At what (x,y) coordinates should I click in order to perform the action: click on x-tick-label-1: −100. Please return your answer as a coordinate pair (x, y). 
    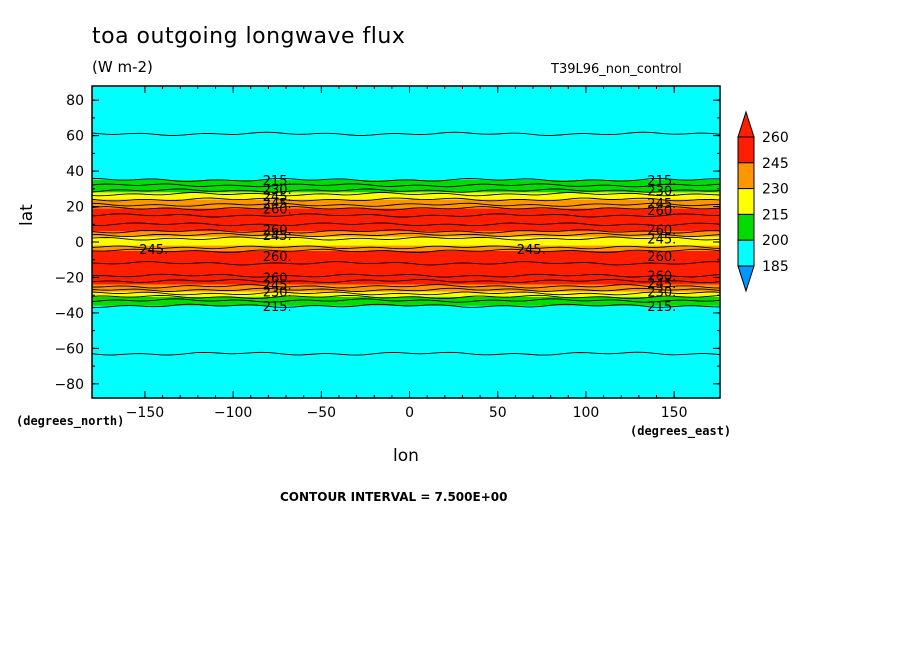
    Looking at the image, I should click on (233, 413).